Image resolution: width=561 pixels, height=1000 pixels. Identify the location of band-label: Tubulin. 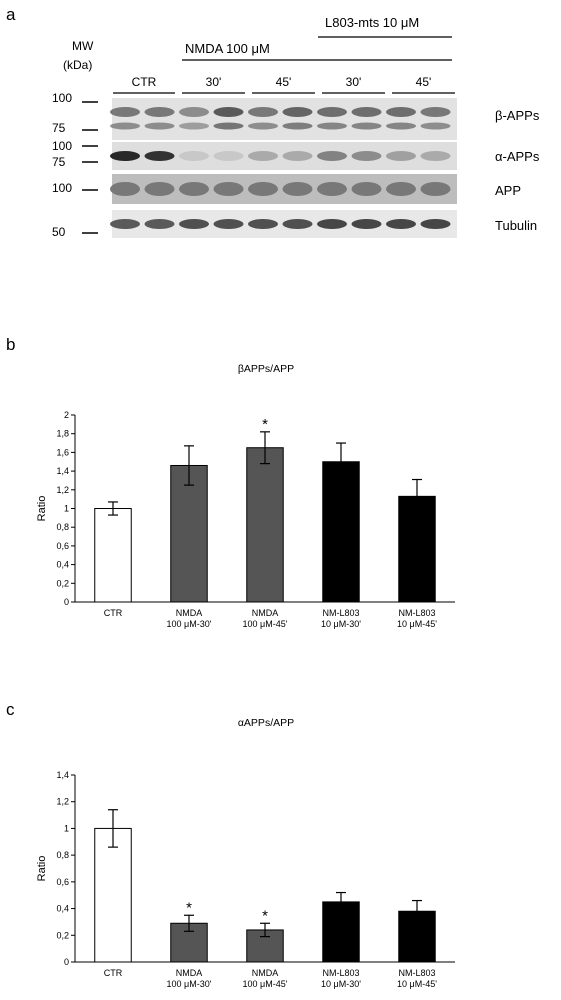
(516, 225).